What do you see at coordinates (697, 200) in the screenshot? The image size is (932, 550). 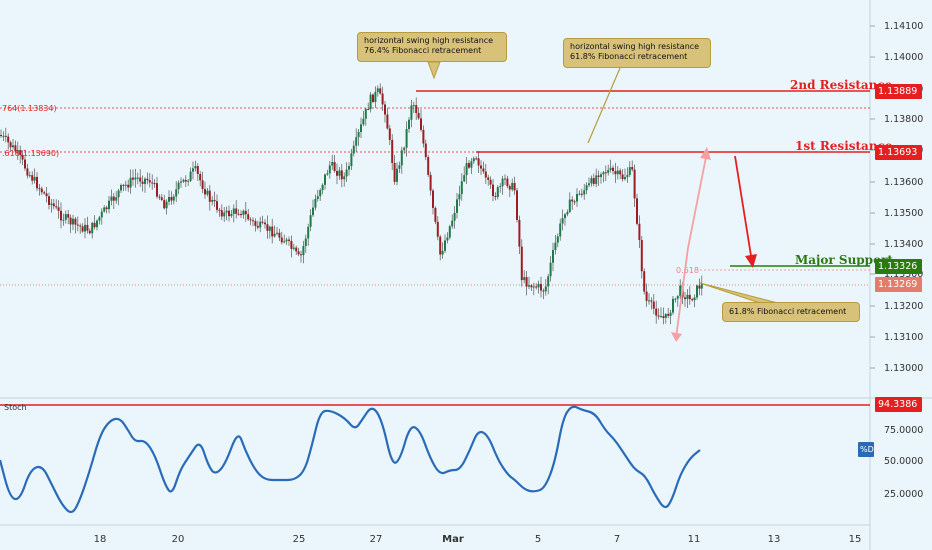 I see `up-arrow` at bounding box center [697, 200].